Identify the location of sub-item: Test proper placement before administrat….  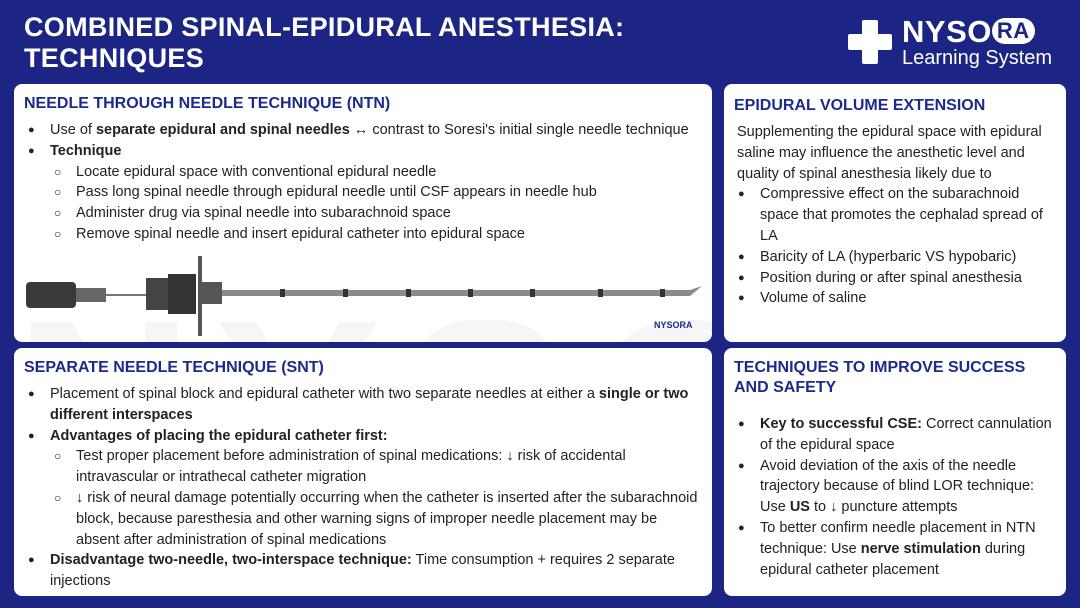
(376, 467).